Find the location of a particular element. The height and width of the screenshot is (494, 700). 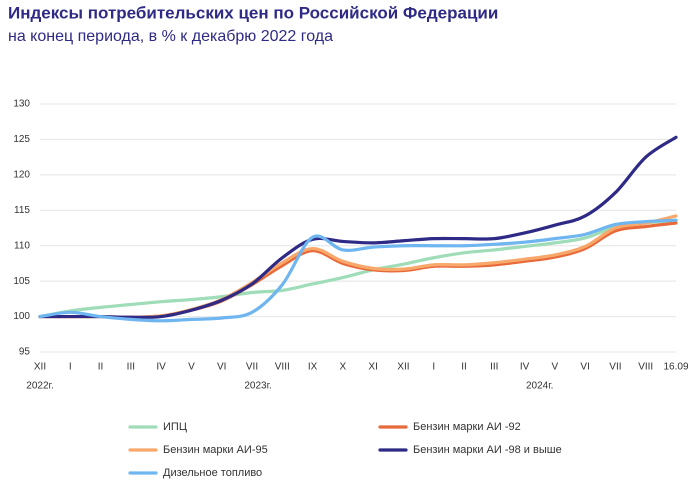

y-tick-label: 130 is located at coordinates (21, 104).